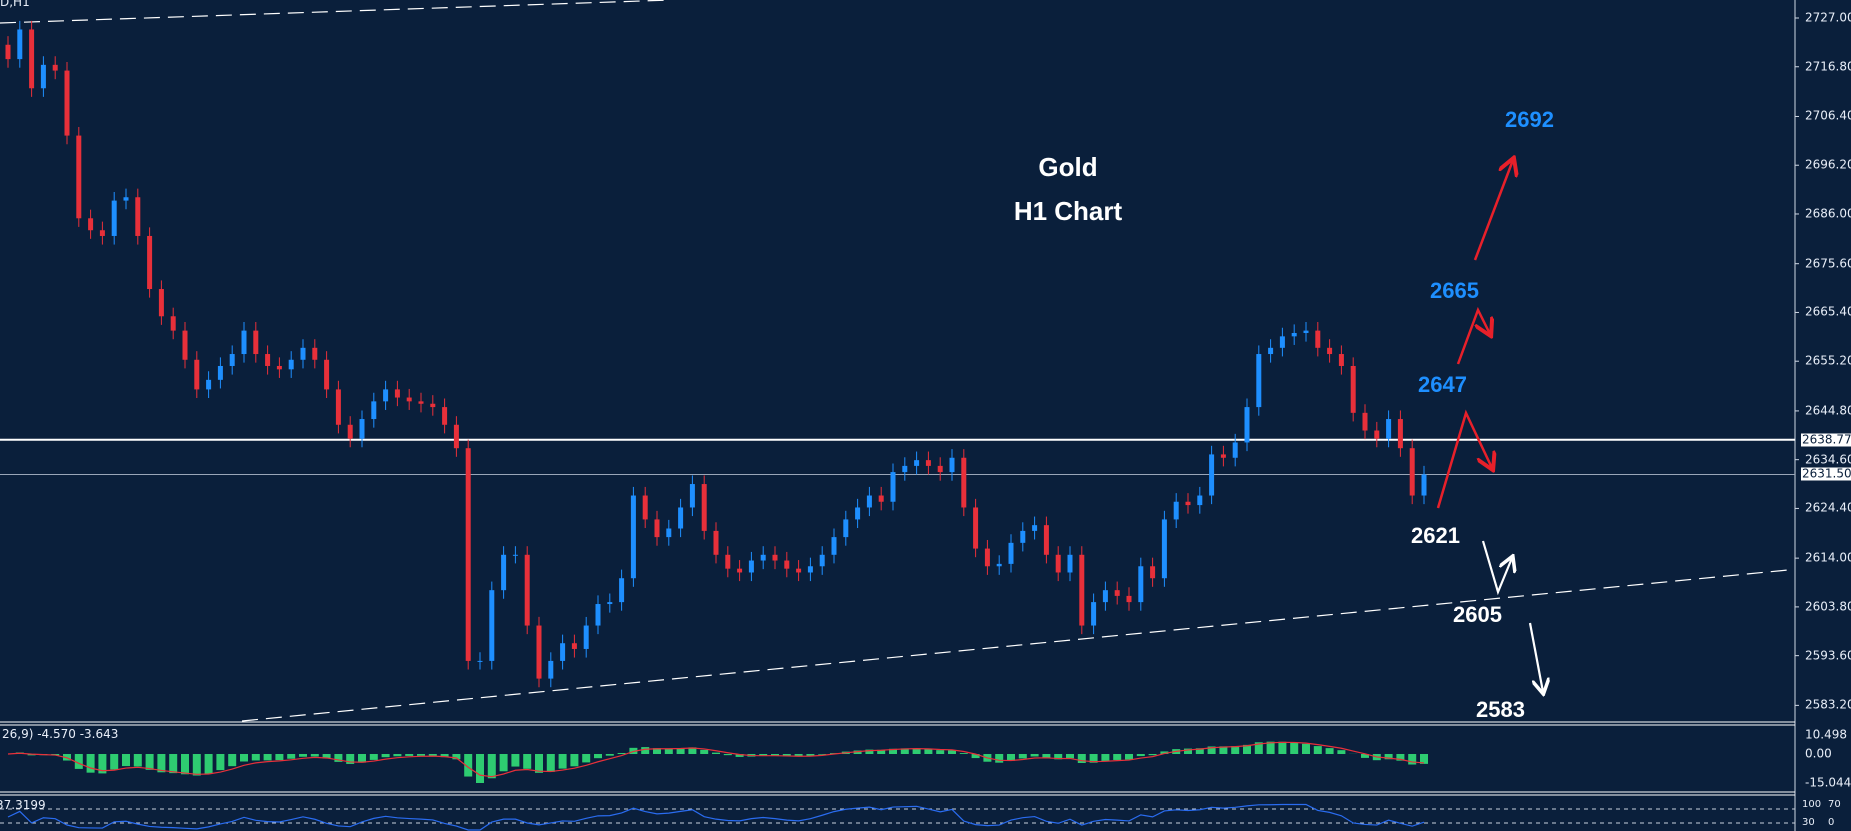 The height and width of the screenshot is (831, 1851). I want to click on rsi-tick: 0, so click(1831, 822).